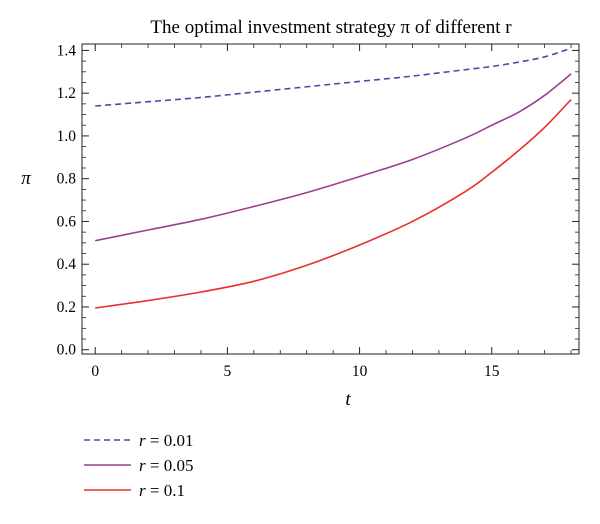 This screenshot has width=600, height=524. What do you see at coordinates (162, 490) in the screenshot?
I see `legend-label-3: r = 0.1` at bounding box center [162, 490].